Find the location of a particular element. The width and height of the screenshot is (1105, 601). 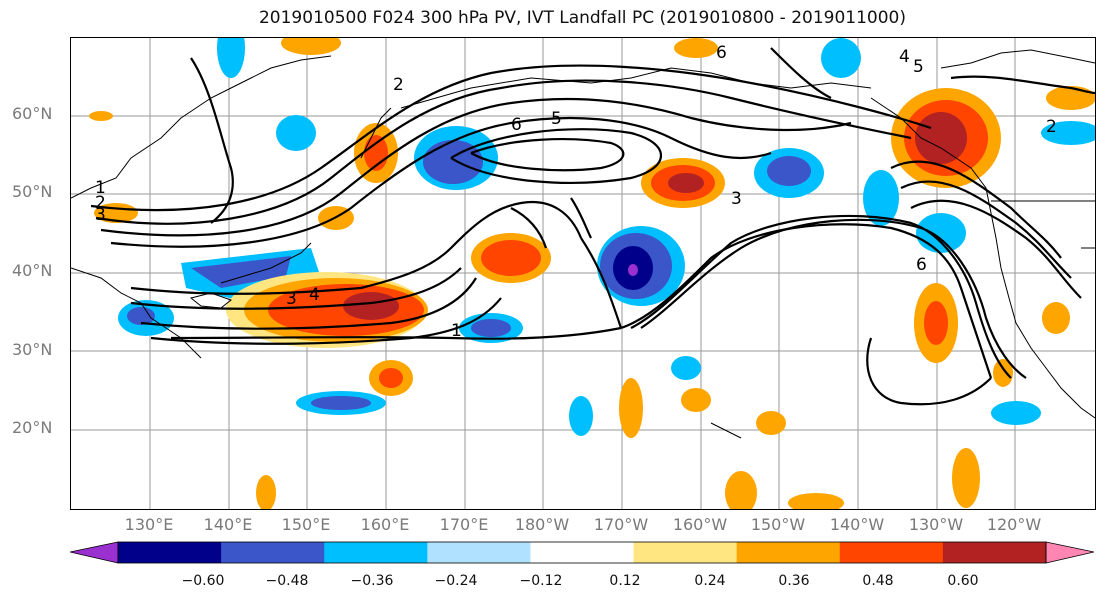

contour-label-2c: 2 is located at coordinates (1051, 127).